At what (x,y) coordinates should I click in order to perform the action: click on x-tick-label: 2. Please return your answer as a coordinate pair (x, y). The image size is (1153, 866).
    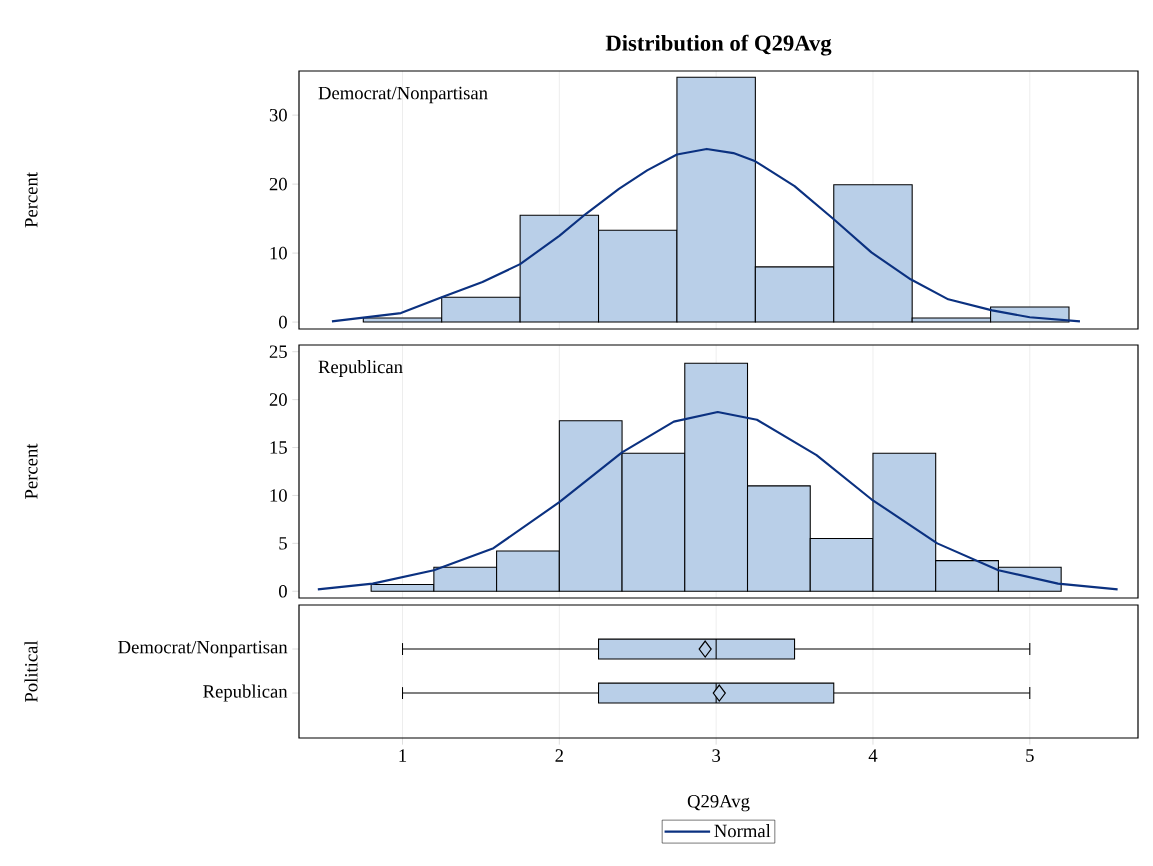
    Looking at the image, I should click on (559, 755).